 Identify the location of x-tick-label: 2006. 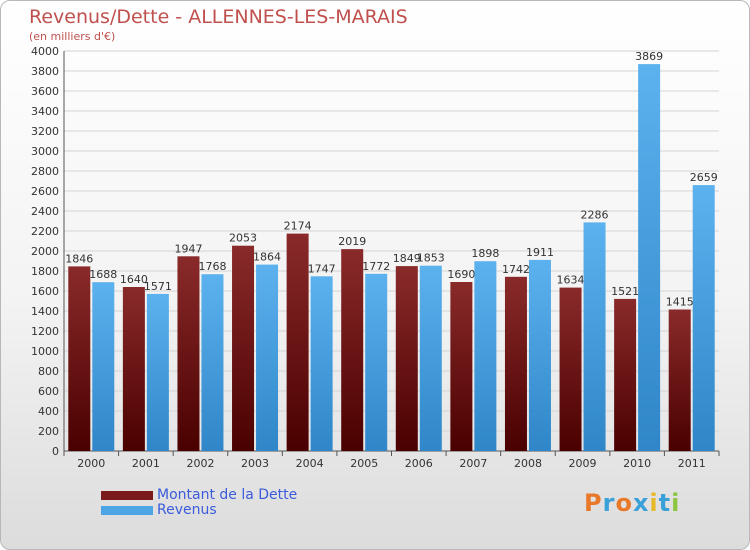
(419, 463).